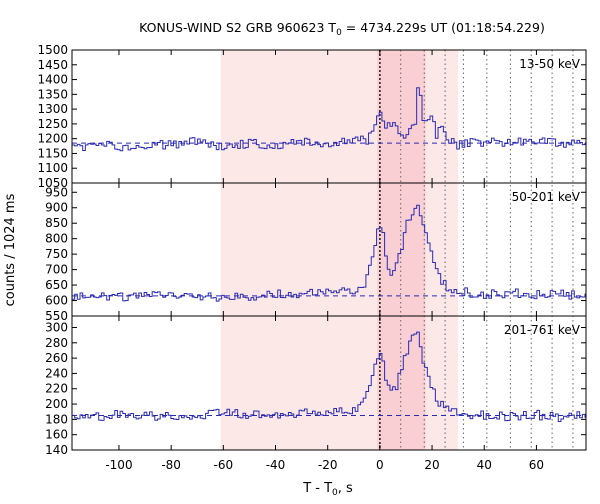 This screenshot has width=600, height=504. Describe the element at coordinates (431, 465) in the screenshot. I see `x-tick-label-6: 20` at that location.